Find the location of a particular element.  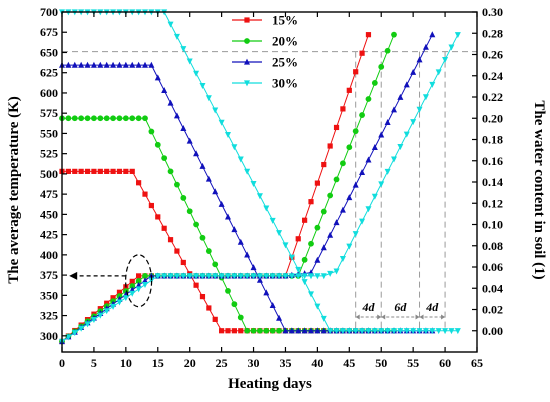

highlight-ellipse is located at coordinates (139, 281).